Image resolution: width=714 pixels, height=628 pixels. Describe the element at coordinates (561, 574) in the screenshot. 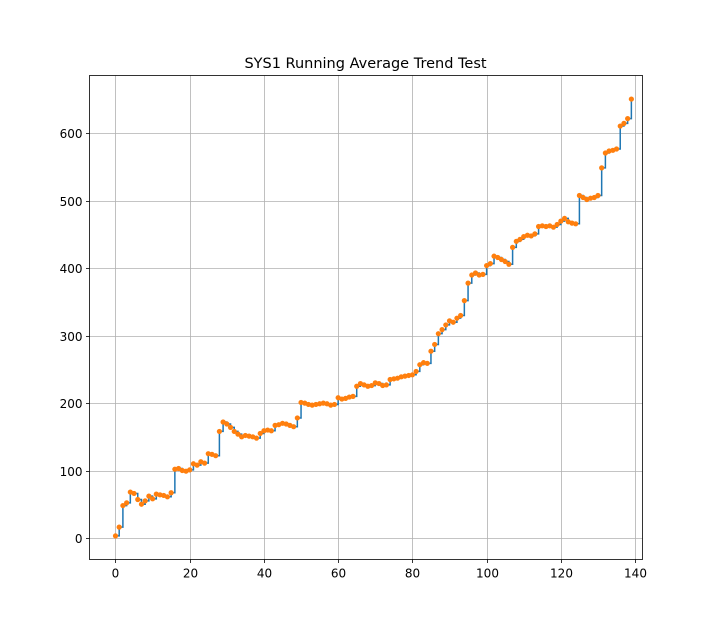

I see `x-tick-label: 120` at that location.